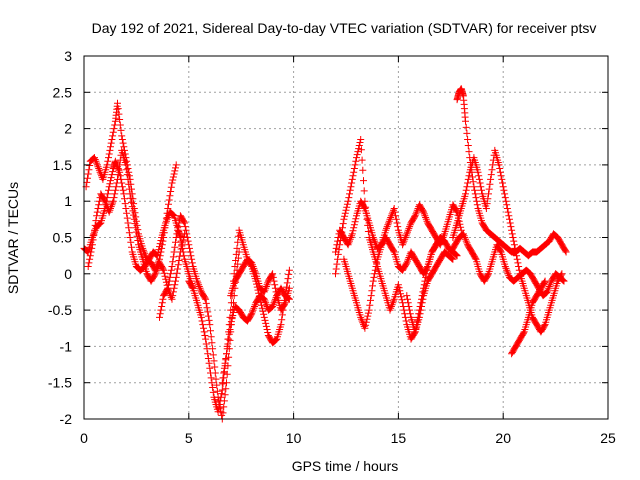  What do you see at coordinates (13, 238) in the screenshot?
I see `y-axis-label: SDTVAR / TECUs` at bounding box center [13, 238].